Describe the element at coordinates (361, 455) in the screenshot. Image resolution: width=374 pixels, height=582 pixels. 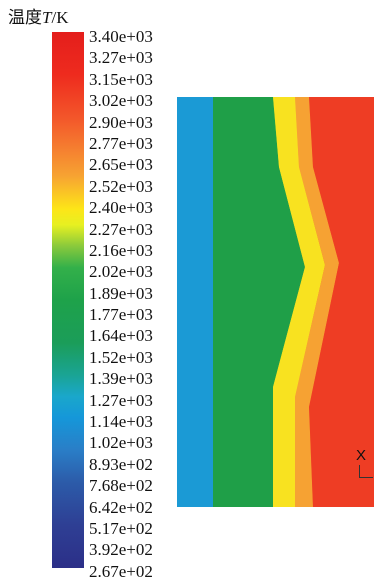
I see `axis-label-x: X` at that location.